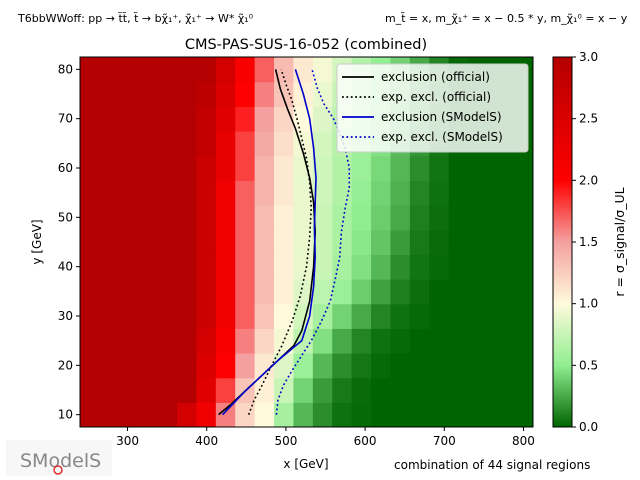  What do you see at coordinates (436, 97) in the screenshot?
I see `legend-label: exp. excl. (official)` at bounding box center [436, 97].